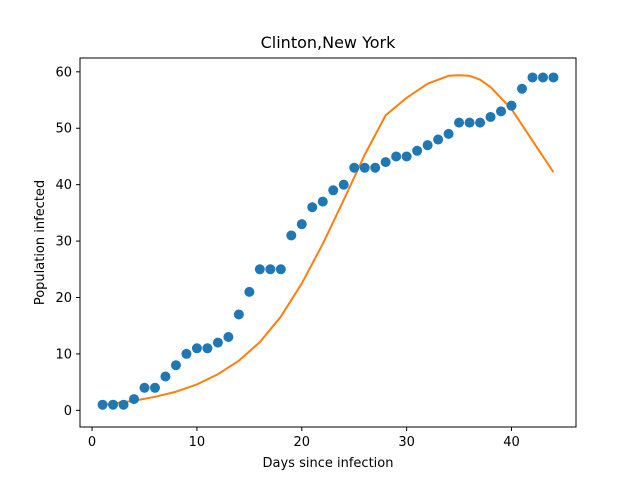 The height and width of the screenshot is (480, 640). I want to click on y-tick-label: 60, so click(63, 72).